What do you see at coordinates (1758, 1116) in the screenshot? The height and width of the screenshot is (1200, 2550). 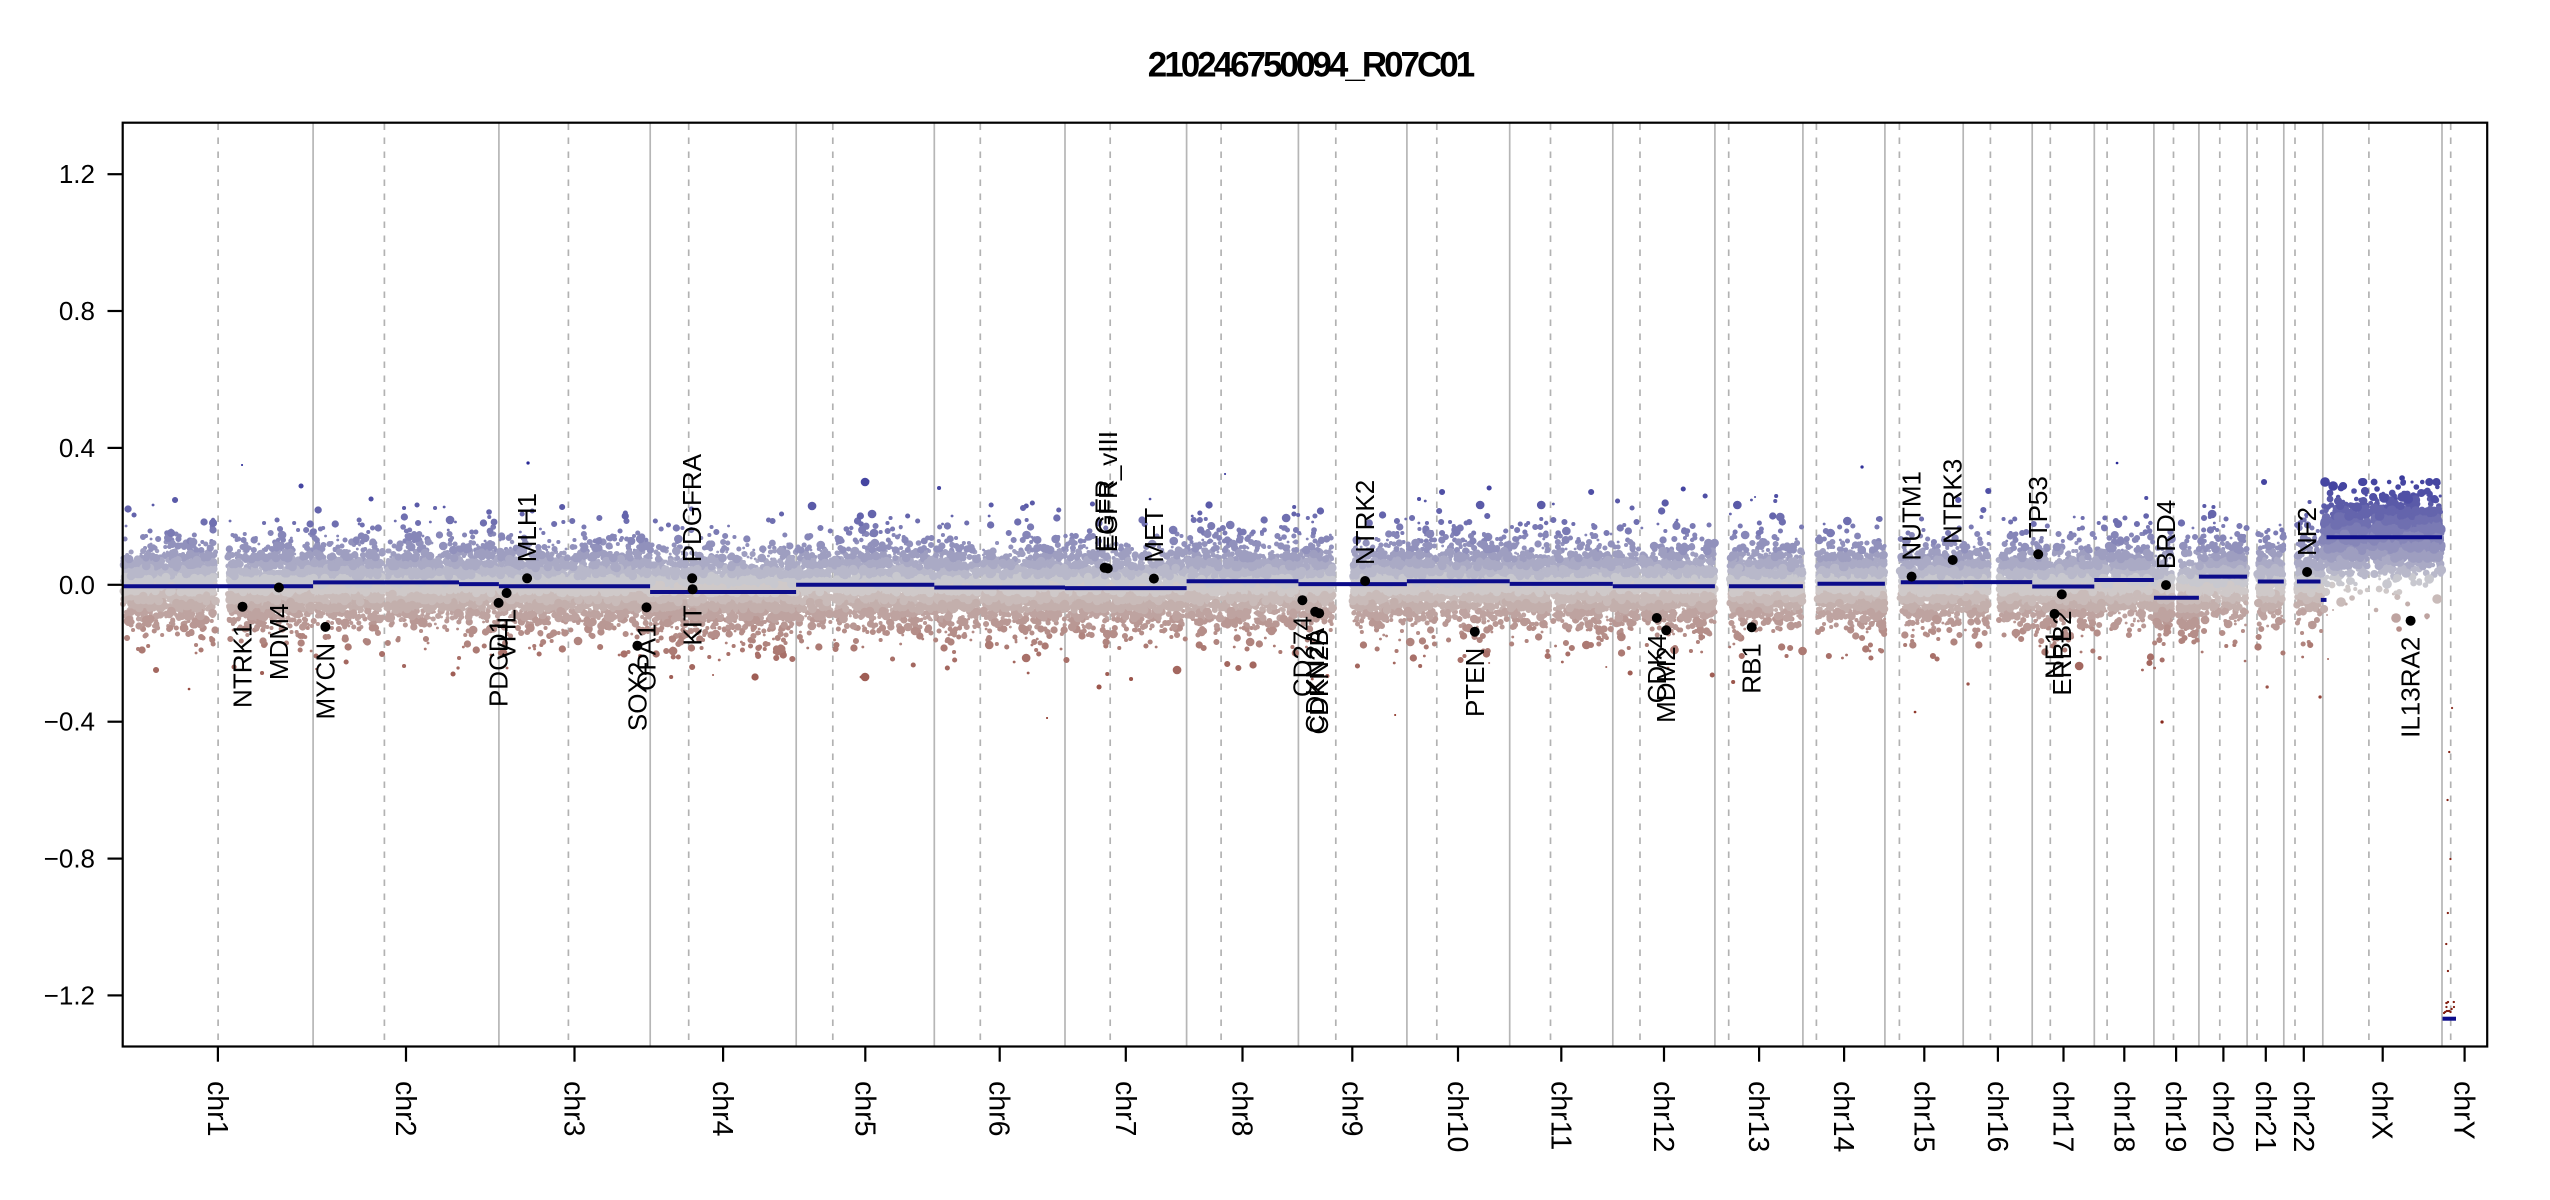 I see `svg-text: chr13` at bounding box center [1758, 1116].